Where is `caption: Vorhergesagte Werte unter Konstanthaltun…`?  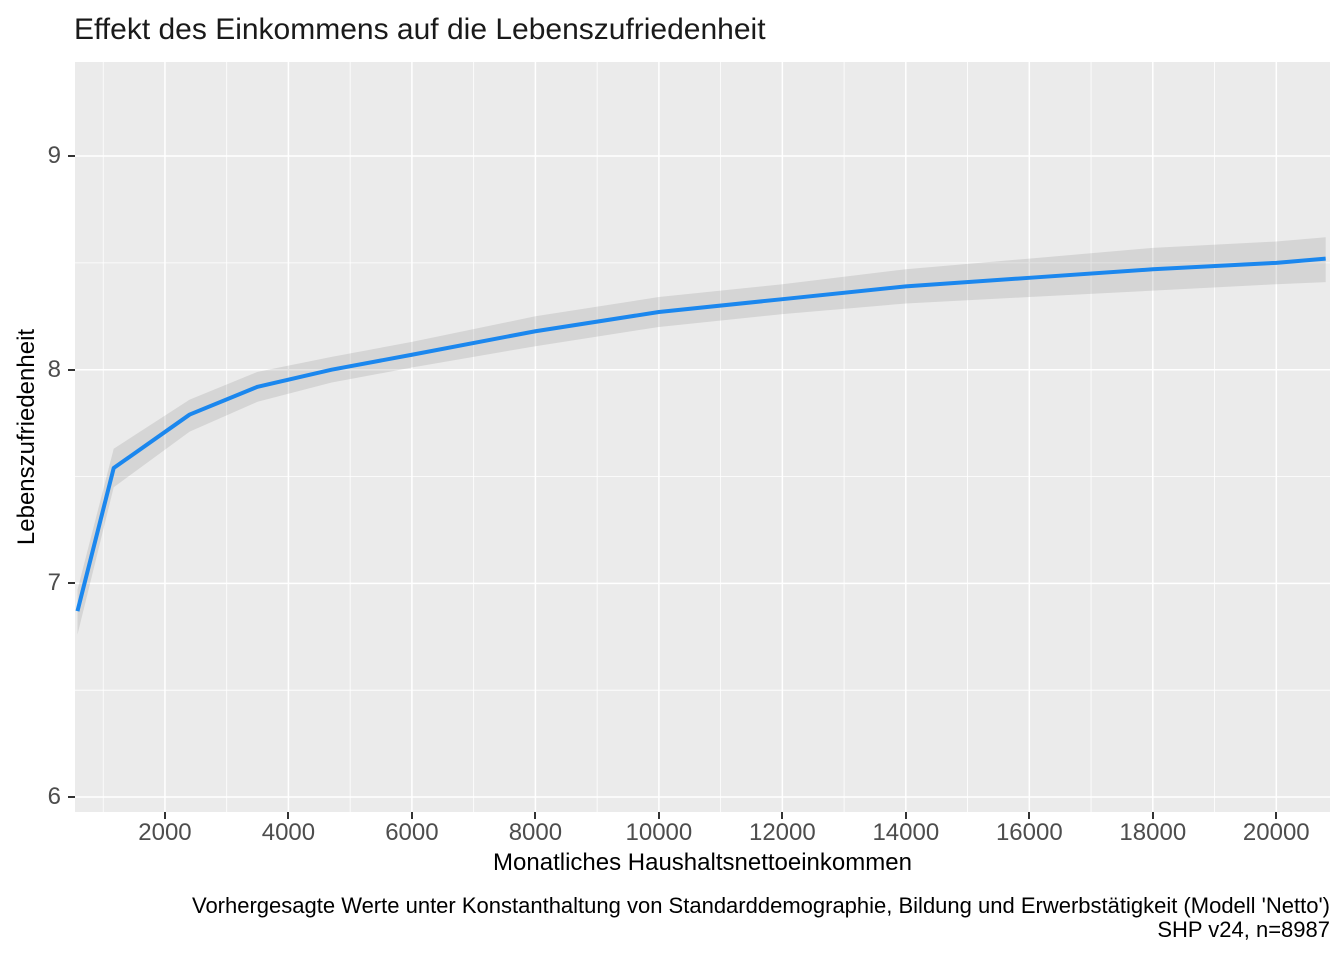 caption: Vorhergesagte Werte unter Konstanthaltun… is located at coordinates (761, 918).